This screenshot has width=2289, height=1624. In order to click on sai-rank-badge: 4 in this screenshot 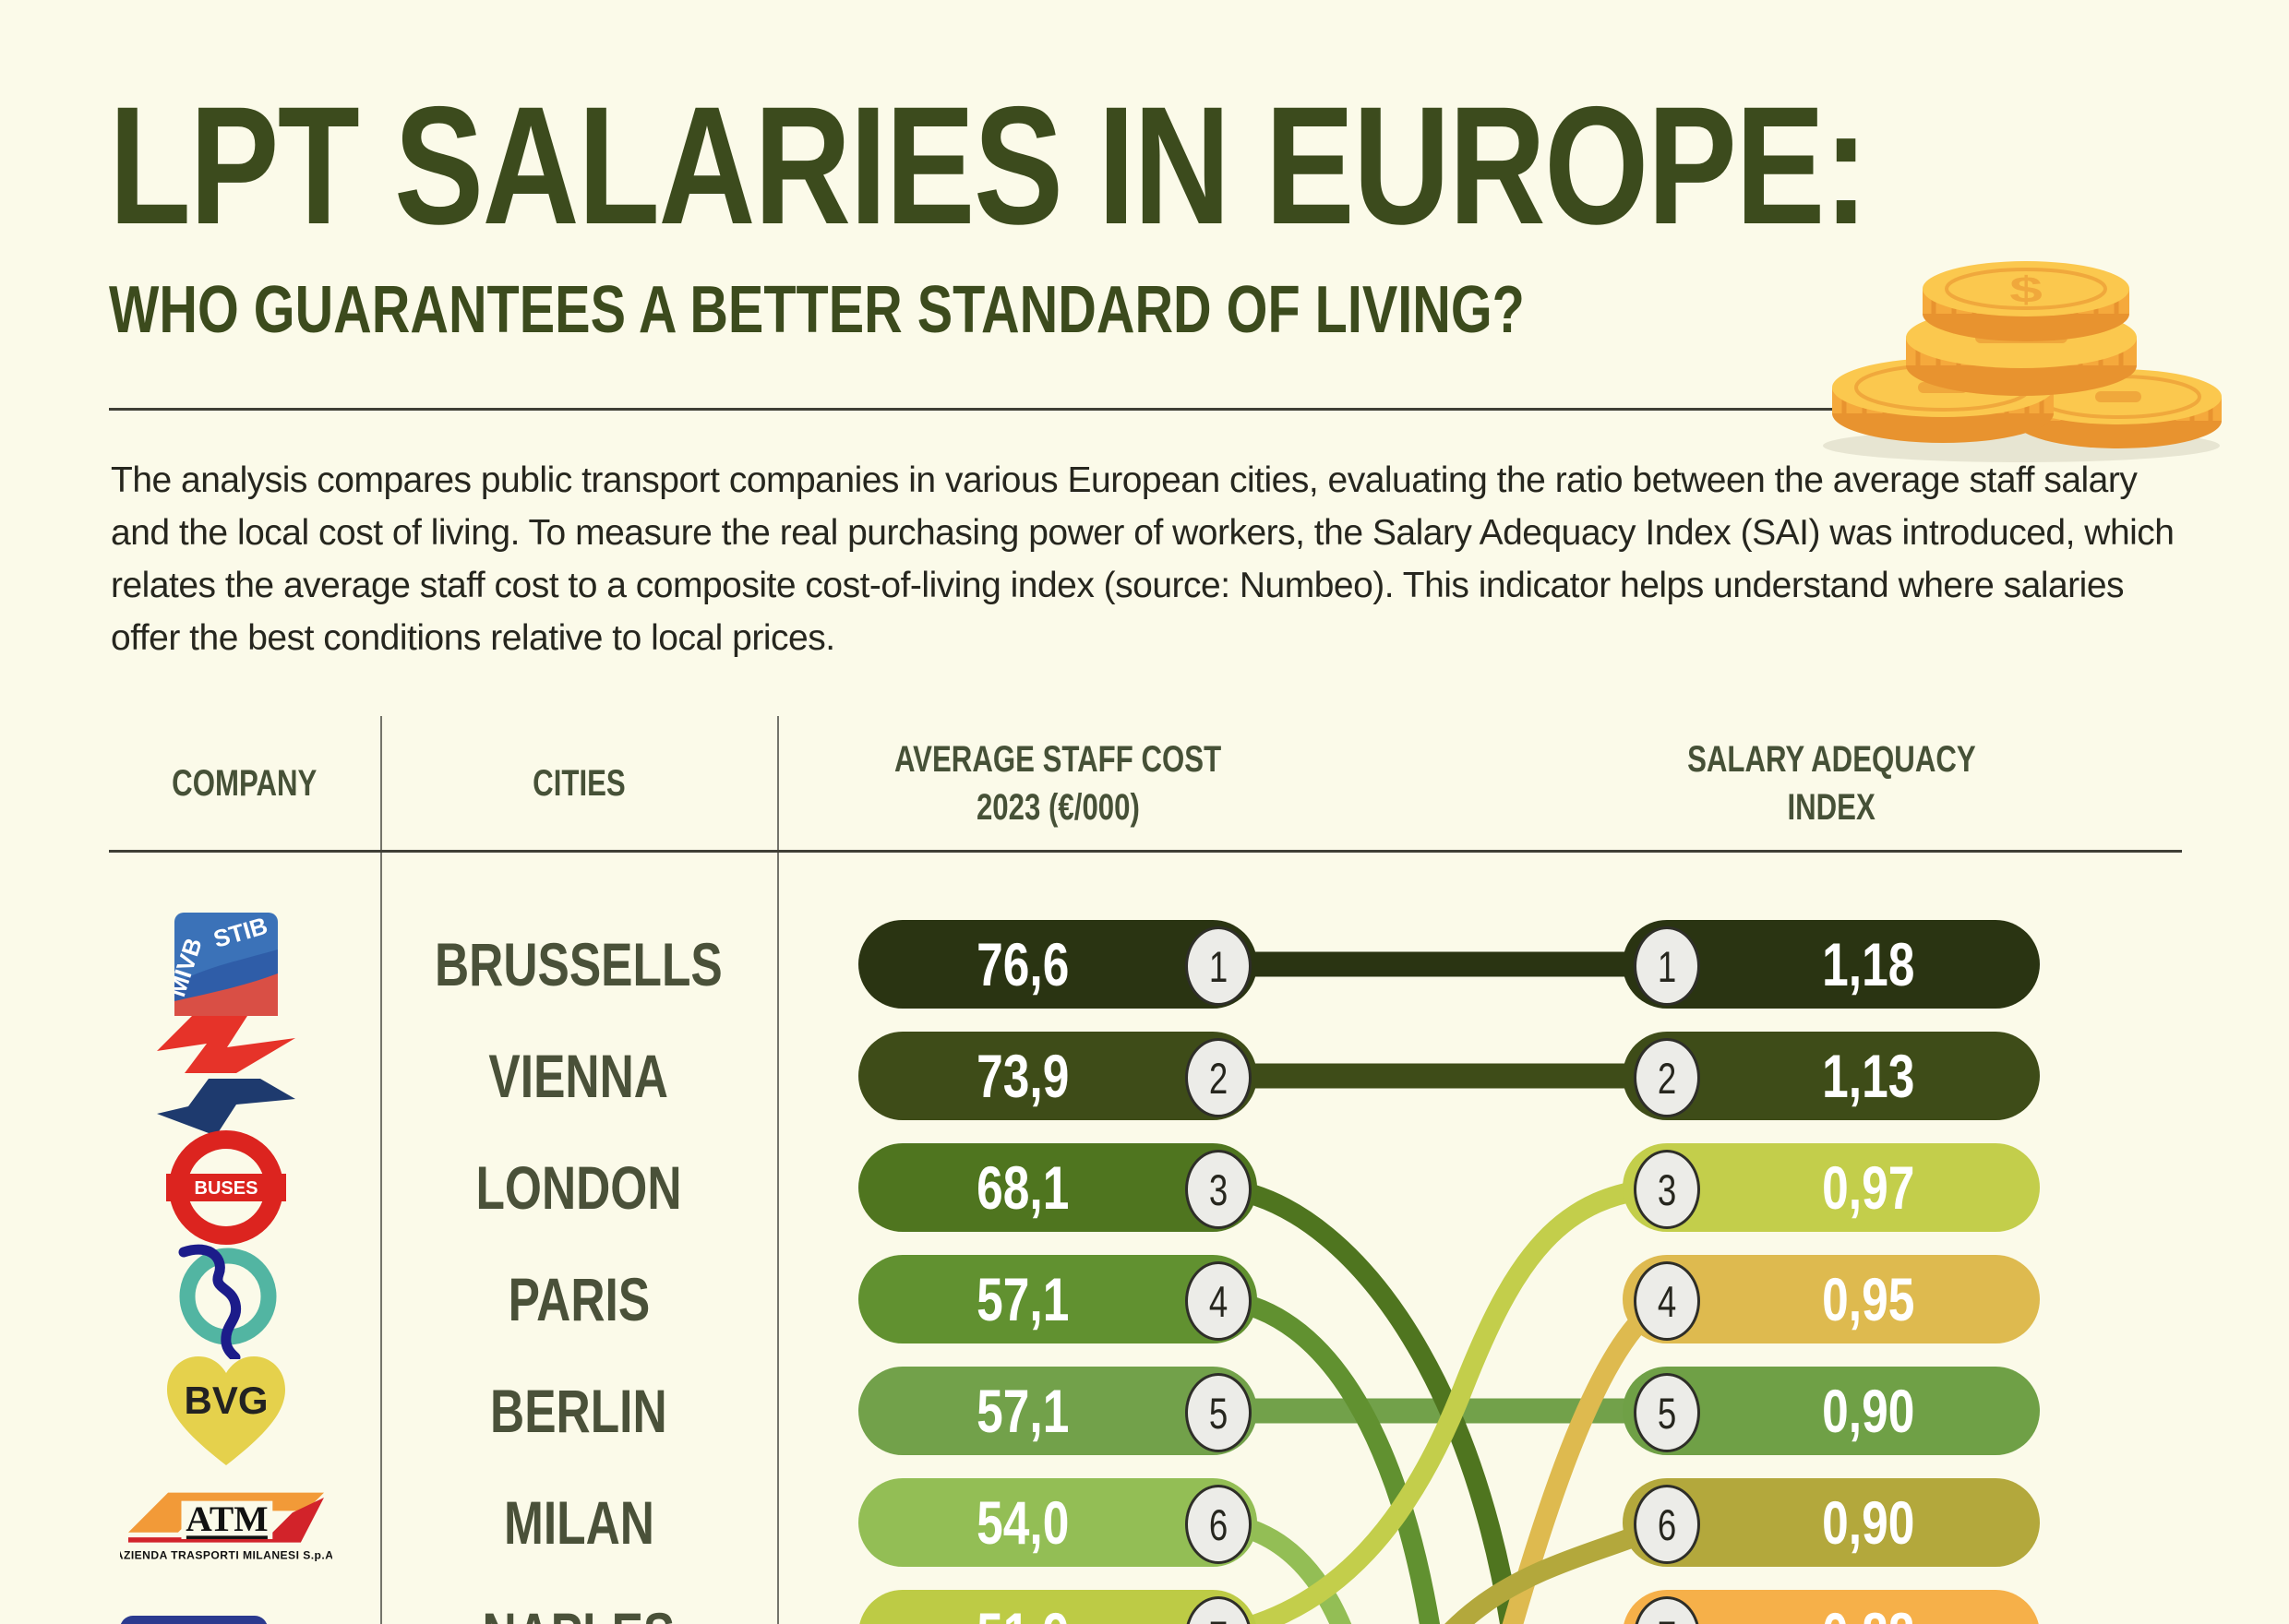, I will do `click(1667, 1301)`.